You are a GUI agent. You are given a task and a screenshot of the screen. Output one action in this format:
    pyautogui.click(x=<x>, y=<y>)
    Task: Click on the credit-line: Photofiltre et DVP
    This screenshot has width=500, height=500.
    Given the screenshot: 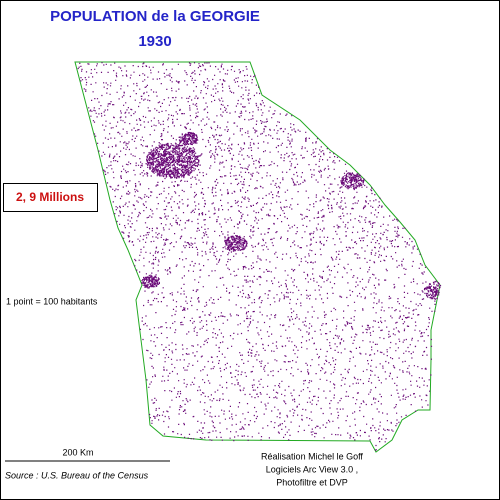 What is the action you would take?
    pyautogui.click(x=312, y=482)
    